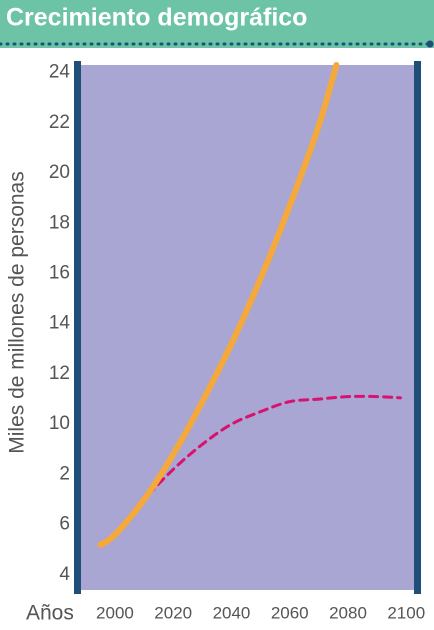 The width and height of the screenshot is (434, 630). I want to click on x-tick-label: 2100, so click(406, 612).